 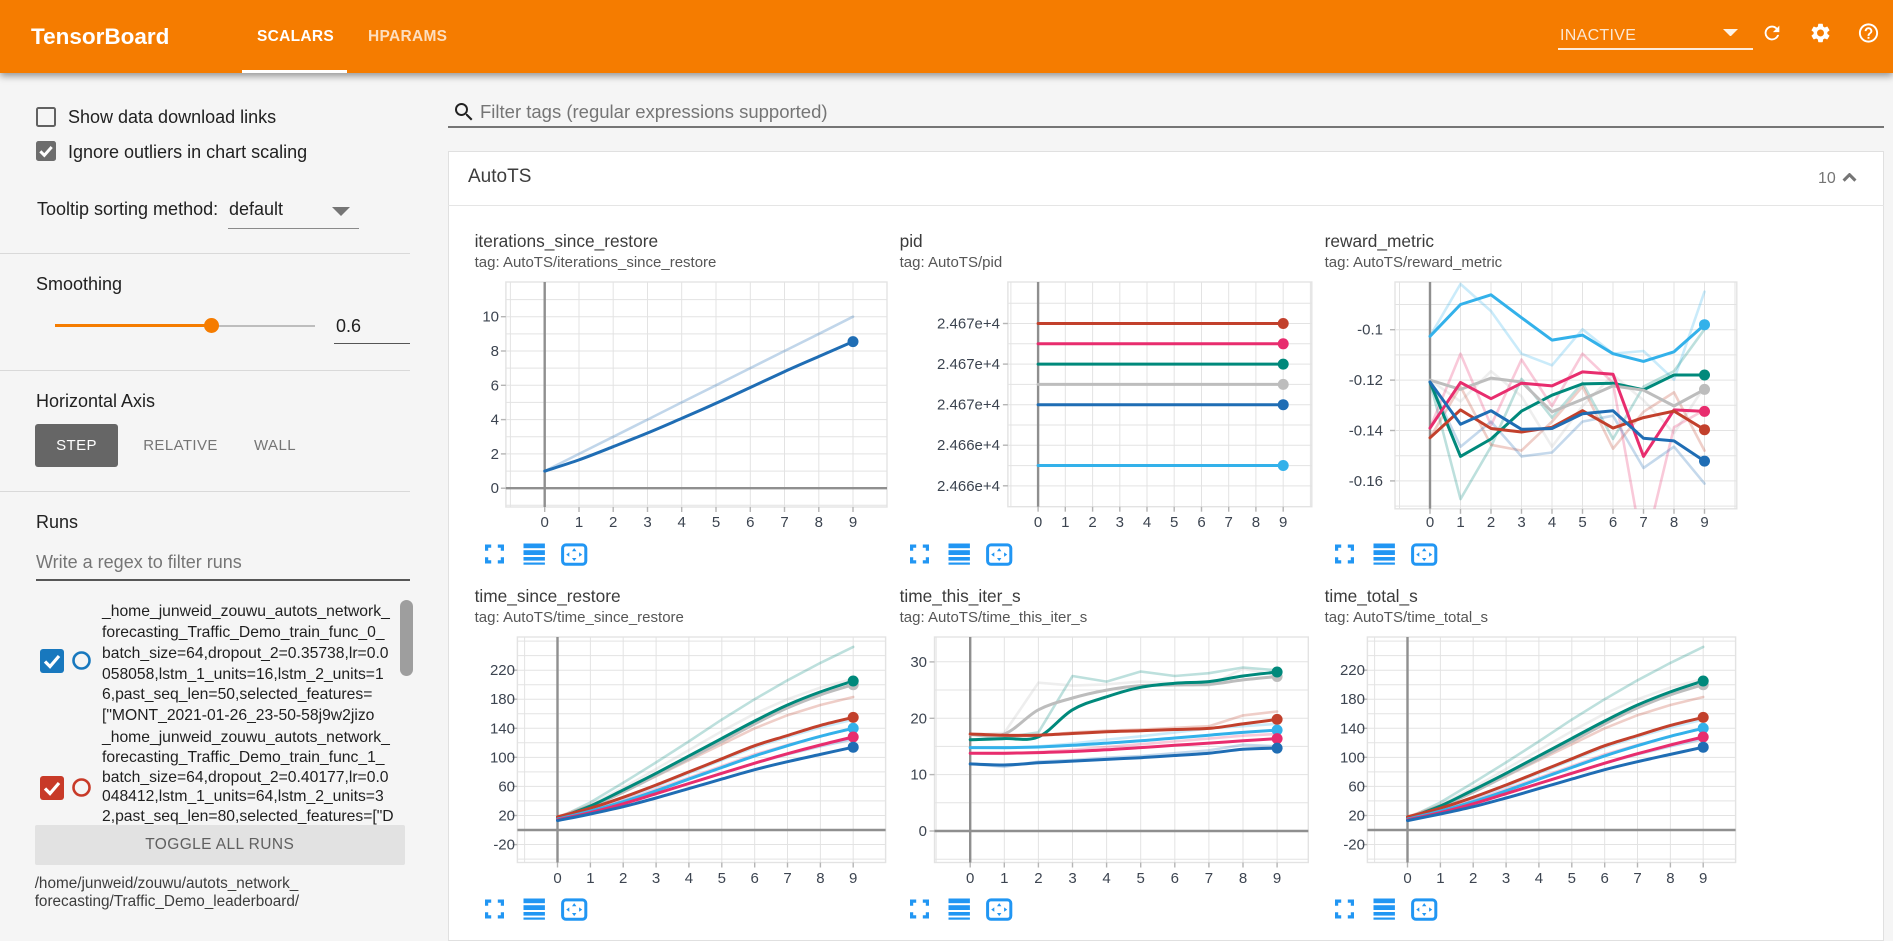 What do you see at coordinates (1372, 596) in the screenshot?
I see `svg-text: time_total_s` at bounding box center [1372, 596].